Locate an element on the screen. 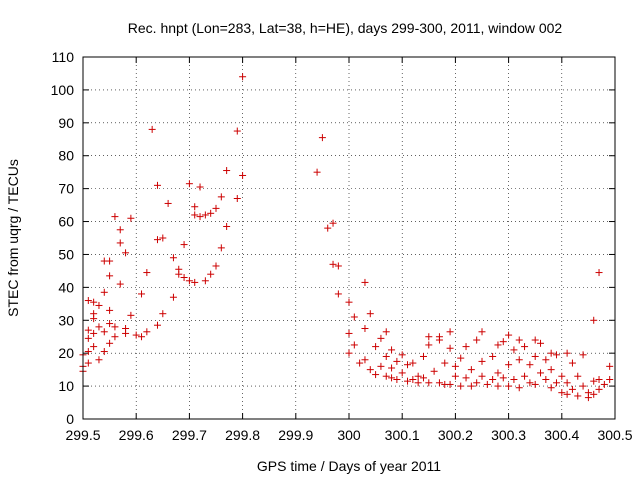 The height and width of the screenshot is (480, 640). x-tick-label: 299.6 is located at coordinates (136, 435).